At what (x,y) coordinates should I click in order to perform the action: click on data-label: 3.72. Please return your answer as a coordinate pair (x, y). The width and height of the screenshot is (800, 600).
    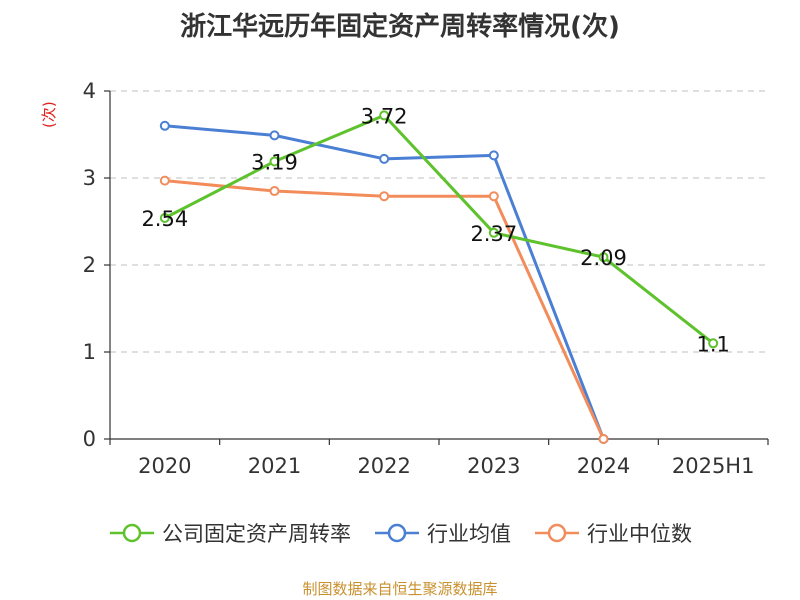
    Looking at the image, I should click on (384, 116).